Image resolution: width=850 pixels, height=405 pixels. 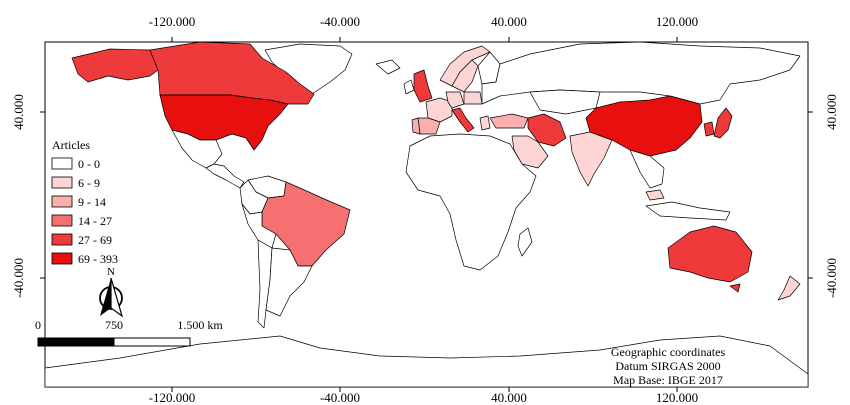 I want to click on north-arrow-right-half, so click(x=117, y=297).